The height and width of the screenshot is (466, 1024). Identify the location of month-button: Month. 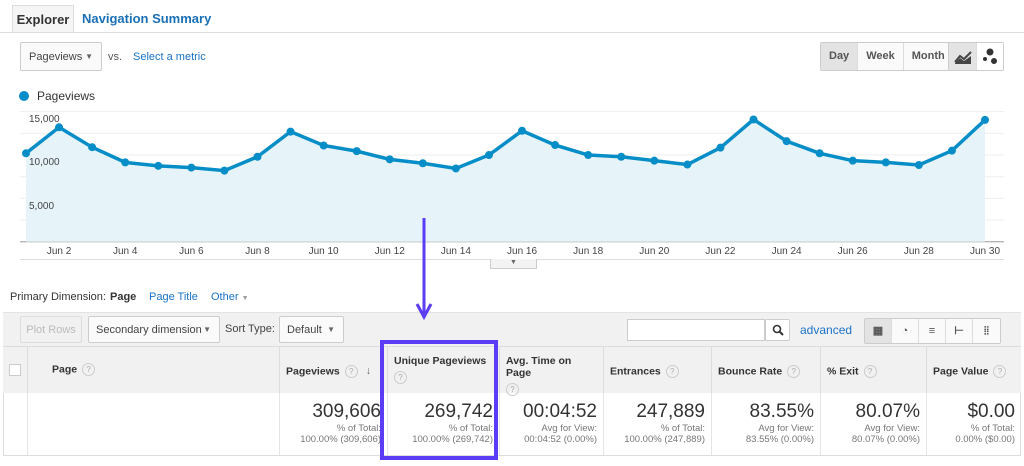
(928, 56).